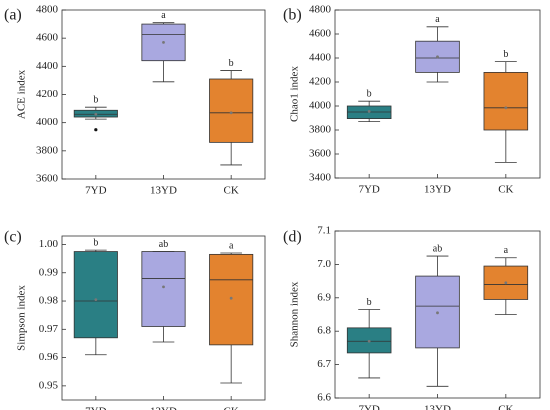  Describe the element at coordinates (324, 297) in the screenshot. I see `y-tick-label: 6.9` at that location.